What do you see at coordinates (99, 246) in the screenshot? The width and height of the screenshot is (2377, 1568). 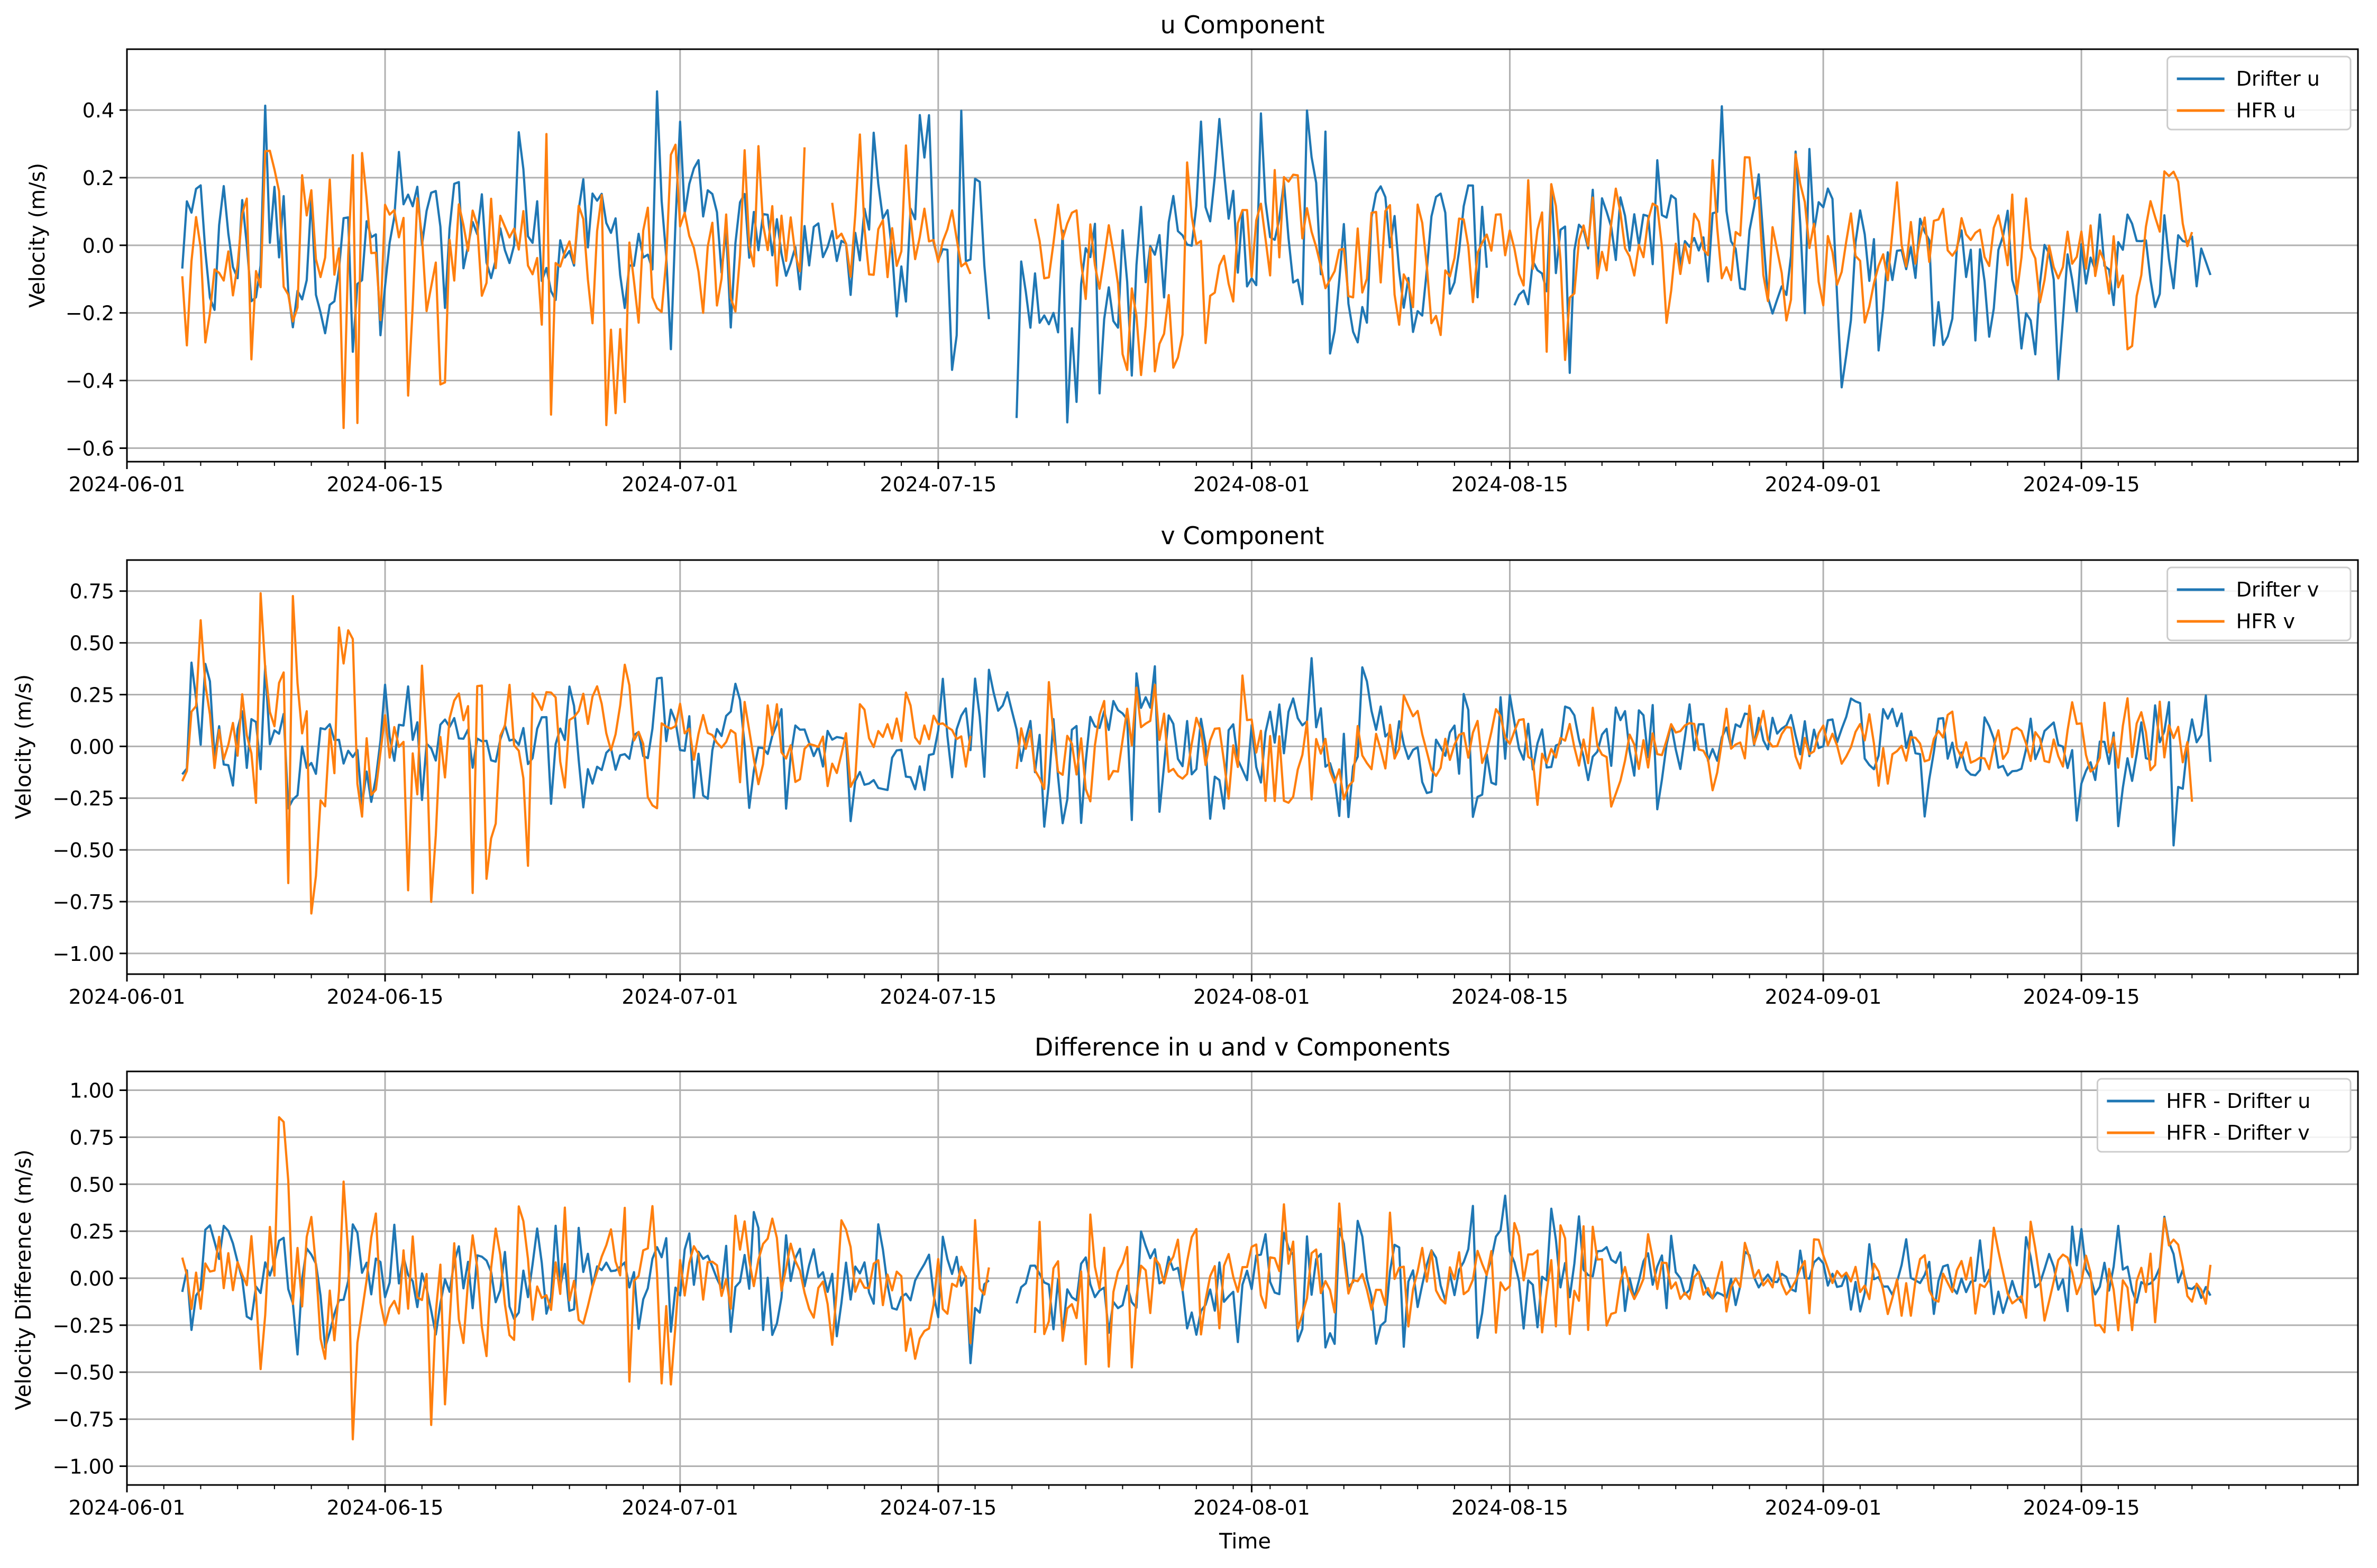 I see `y-tick-label: 0.0` at bounding box center [99, 246].